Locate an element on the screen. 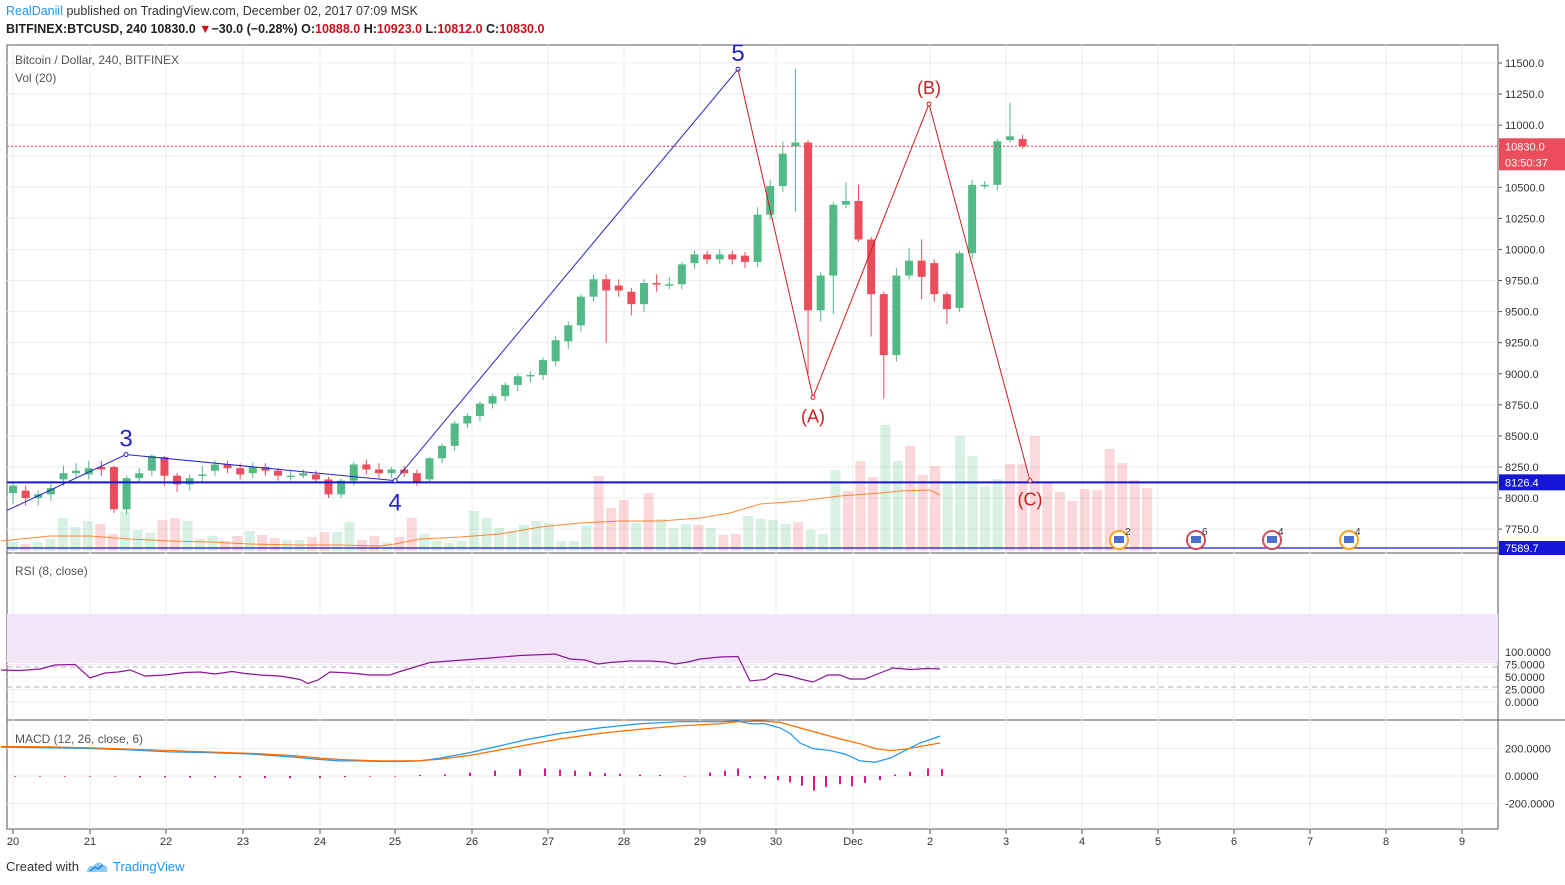 Image resolution: width=1565 pixels, height=885 pixels. x-tick-label: 6 is located at coordinates (1234, 842).